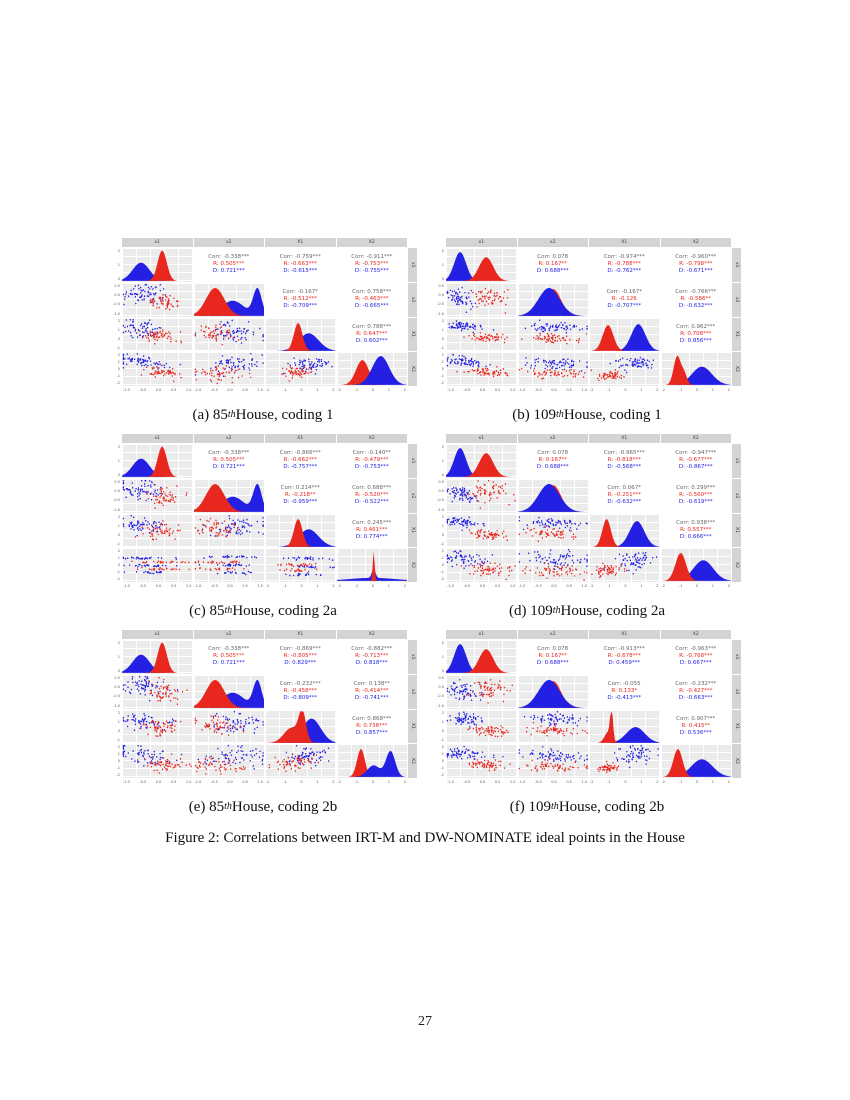  Describe the element at coordinates (300, 461) in the screenshot. I see `correlation-cell: Corr: -0.866*** R: -0.662*** D: -0.757***` at that location.